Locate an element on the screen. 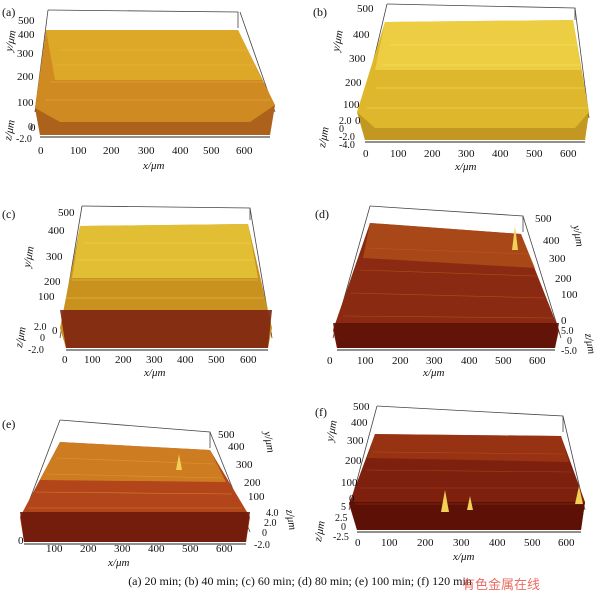 The image size is (600, 600). x-tick-f-400: 400 is located at coordinates (497, 543).